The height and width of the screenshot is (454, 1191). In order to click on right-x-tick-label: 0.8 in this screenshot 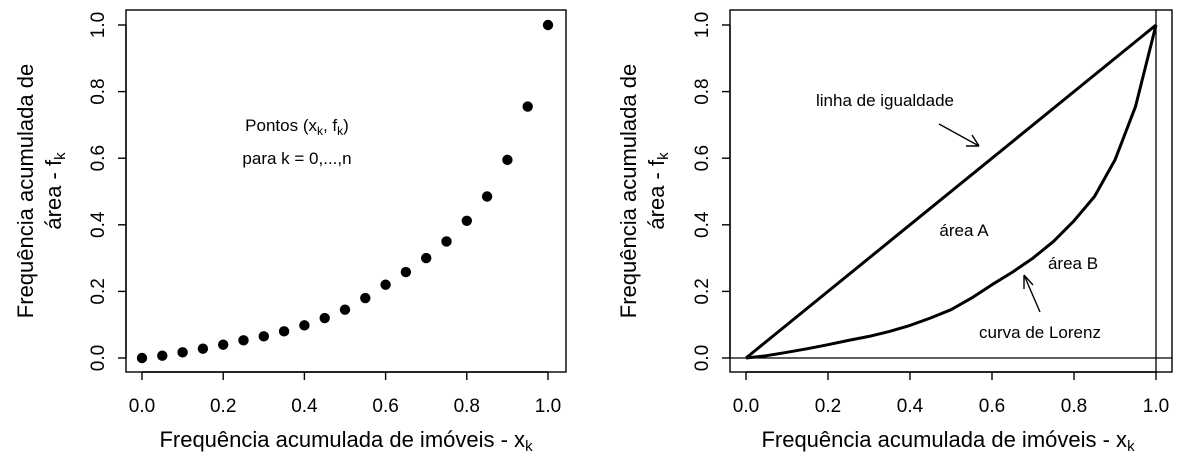, I will do `click(1074, 406)`.